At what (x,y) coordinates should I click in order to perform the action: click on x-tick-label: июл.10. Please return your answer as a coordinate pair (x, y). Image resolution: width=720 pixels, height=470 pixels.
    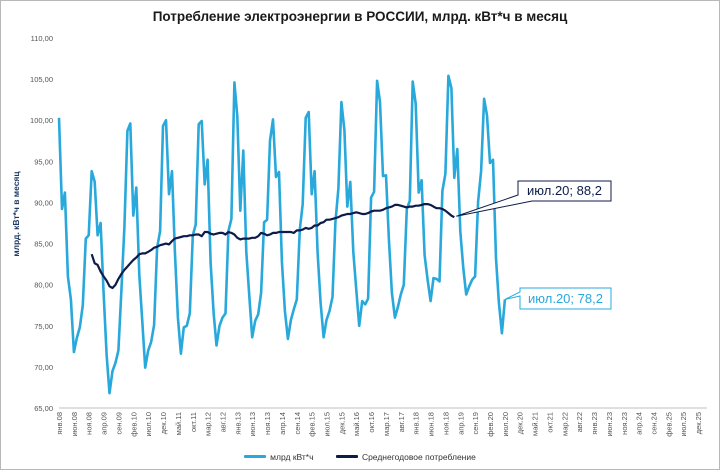
    Looking at the image, I should click on (148, 424).